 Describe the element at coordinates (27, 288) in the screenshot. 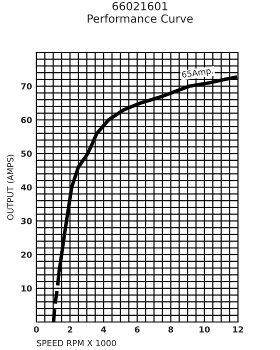

I see `y-tick-label: 10` at that location.